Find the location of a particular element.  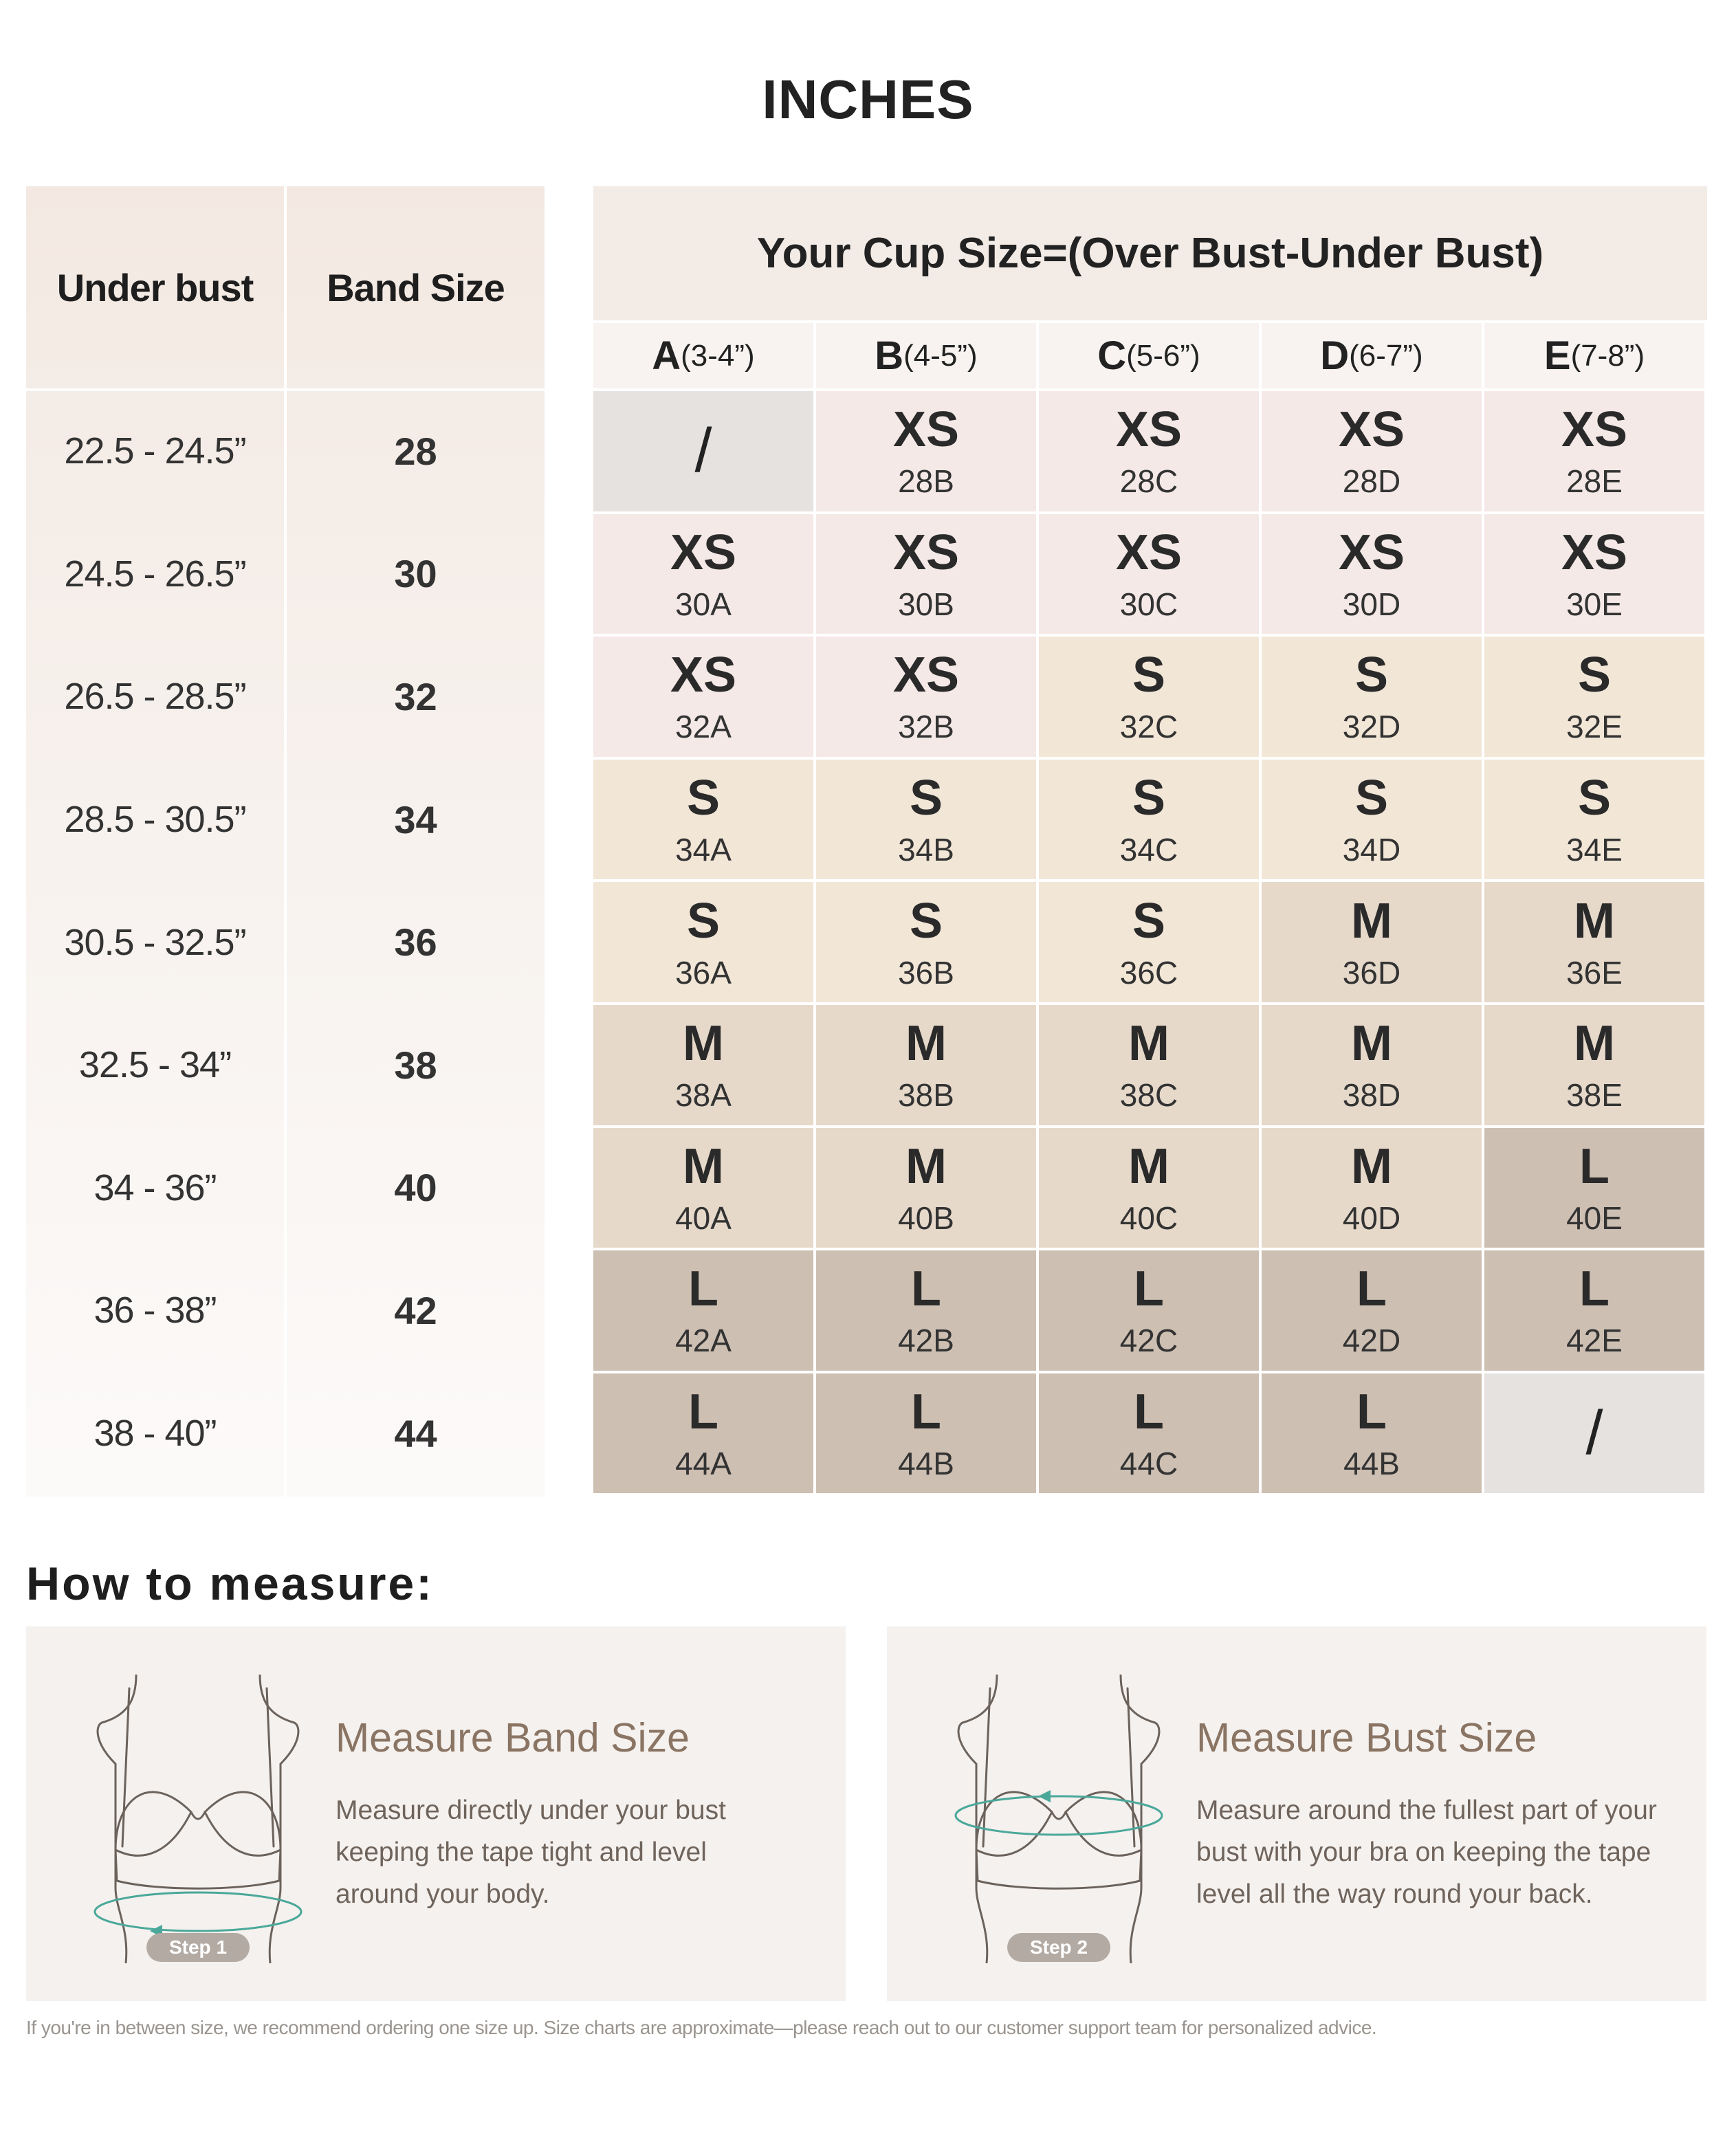

size-cell: S 36A is located at coordinates (703, 942).